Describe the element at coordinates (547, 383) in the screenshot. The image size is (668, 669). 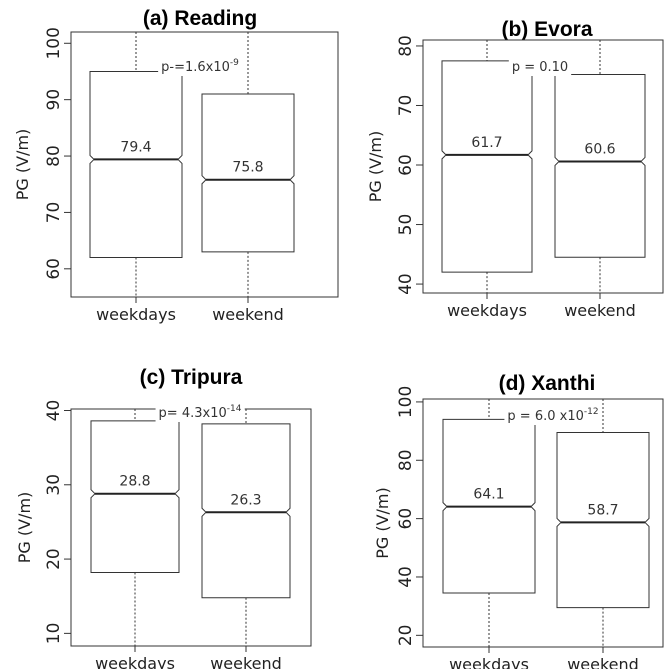
I see `panel-title: (d) Xanthi` at that location.